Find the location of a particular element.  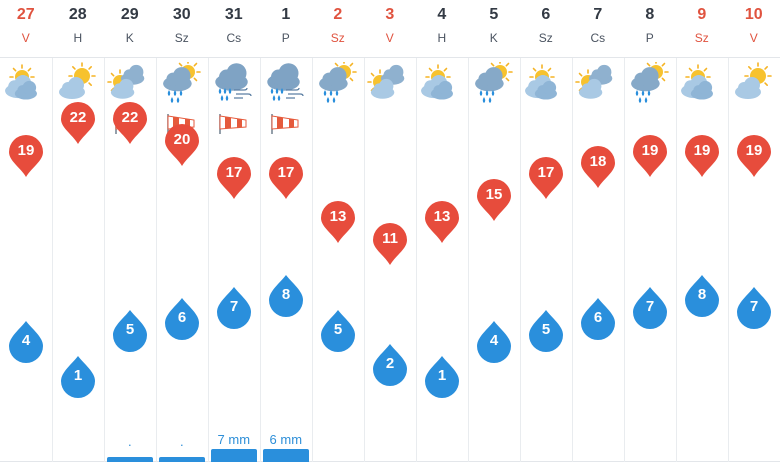

day-number: 3 is located at coordinates (390, 14).